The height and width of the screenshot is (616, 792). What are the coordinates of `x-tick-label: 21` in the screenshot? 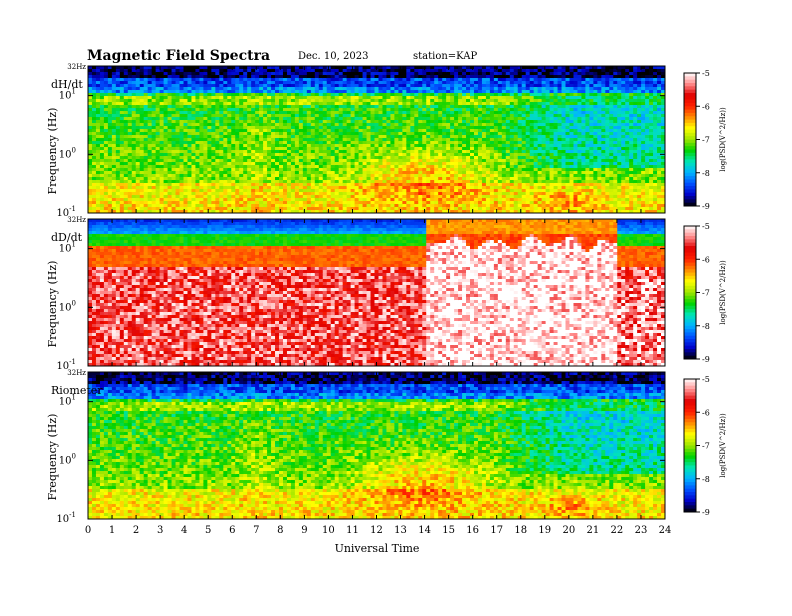 It's located at (593, 530).